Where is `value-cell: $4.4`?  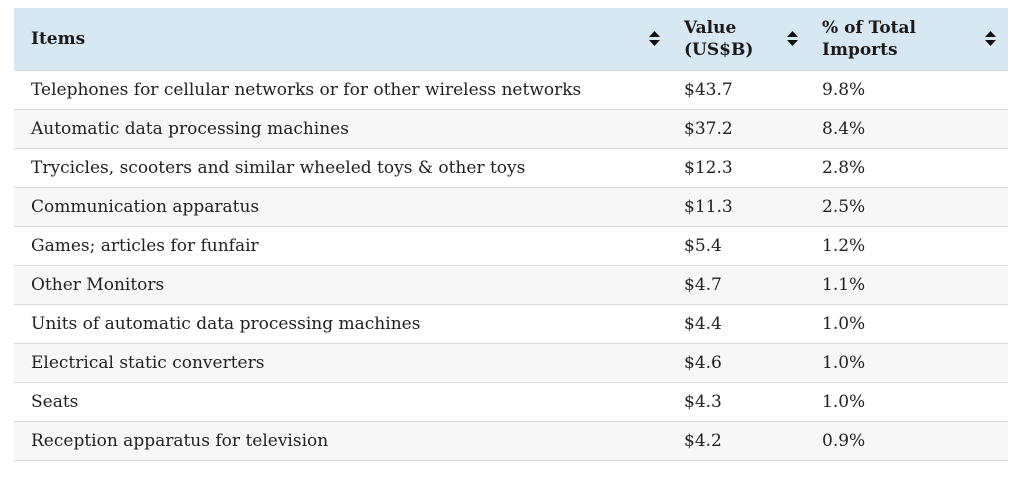
value-cell: $4.4 is located at coordinates (737, 324).